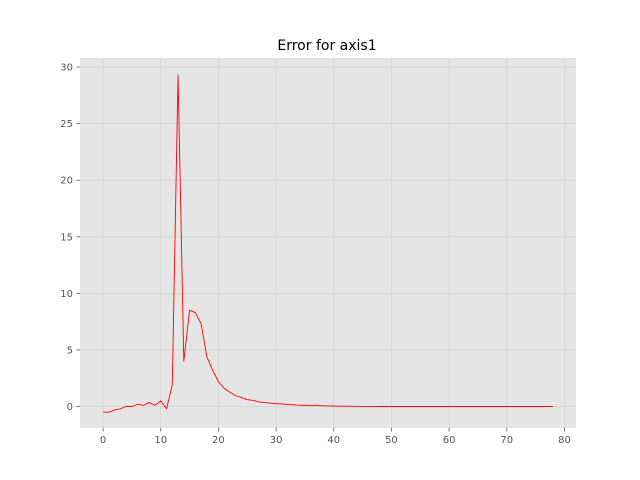 Image resolution: width=640 pixels, height=480 pixels. Describe the element at coordinates (66, 181) in the screenshot. I see `y-tick-label: 20` at that location.